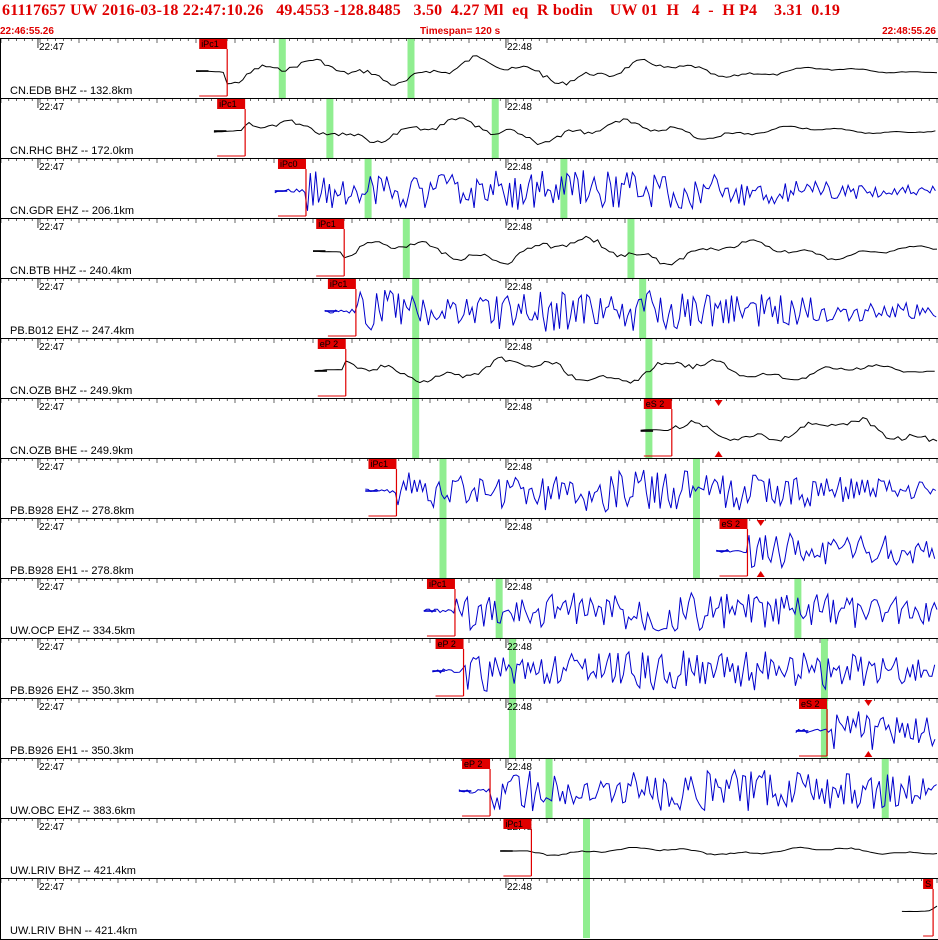 The height and width of the screenshot is (940, 938). Describe the element at coordinates (72, 331) in the screenshot. I see `station-label: PB.B012 EHZ -- 247.4km` at that location.